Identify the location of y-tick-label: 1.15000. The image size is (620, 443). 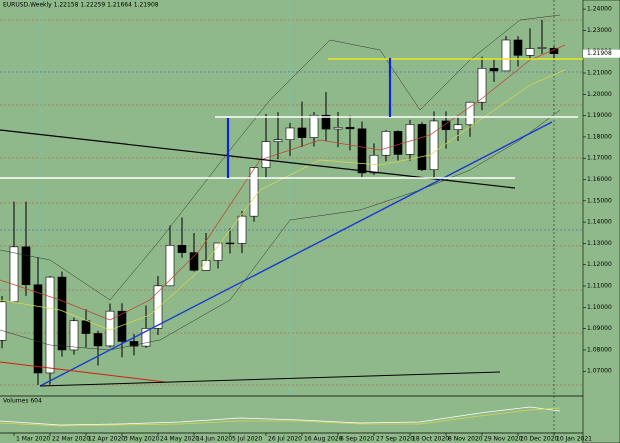
(599, 200).